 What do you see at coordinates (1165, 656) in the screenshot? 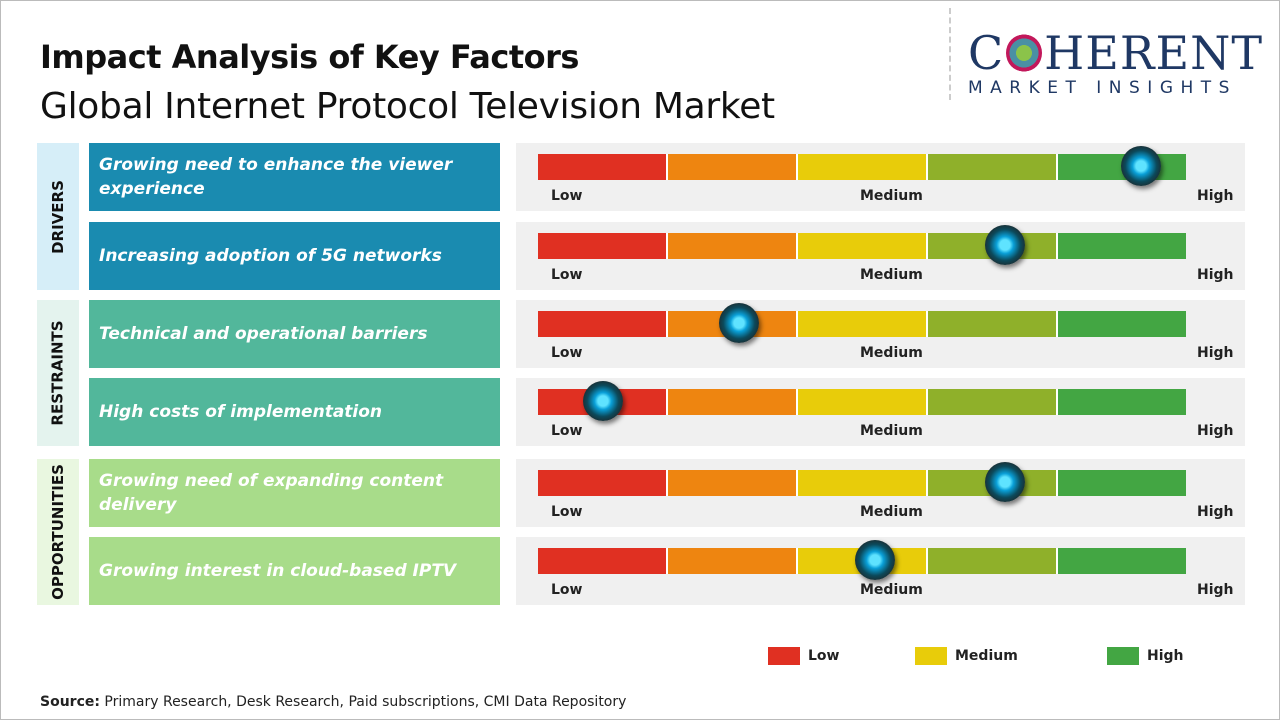
I see `legend-label: High` at bounding box center [1165, 656].